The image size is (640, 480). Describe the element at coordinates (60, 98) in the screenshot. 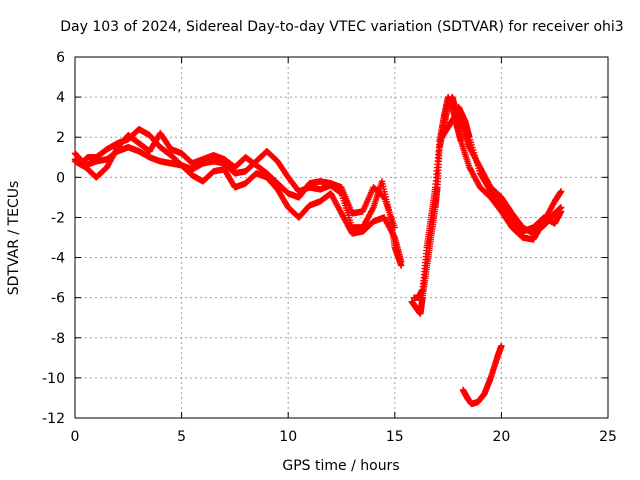

I see `y-tick-label: 4` at that location.